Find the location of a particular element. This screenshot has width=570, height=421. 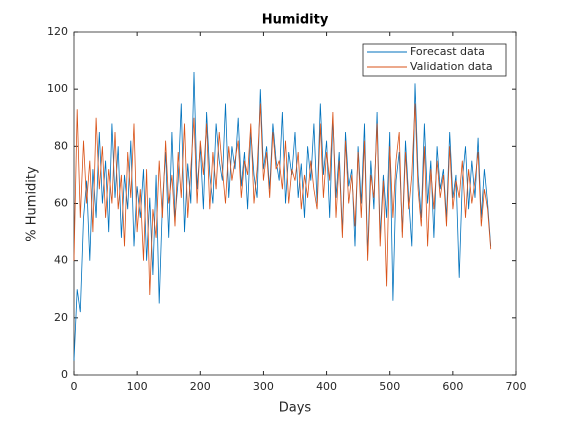

x-tick-label: 300 is located at coordinates (263, 386).